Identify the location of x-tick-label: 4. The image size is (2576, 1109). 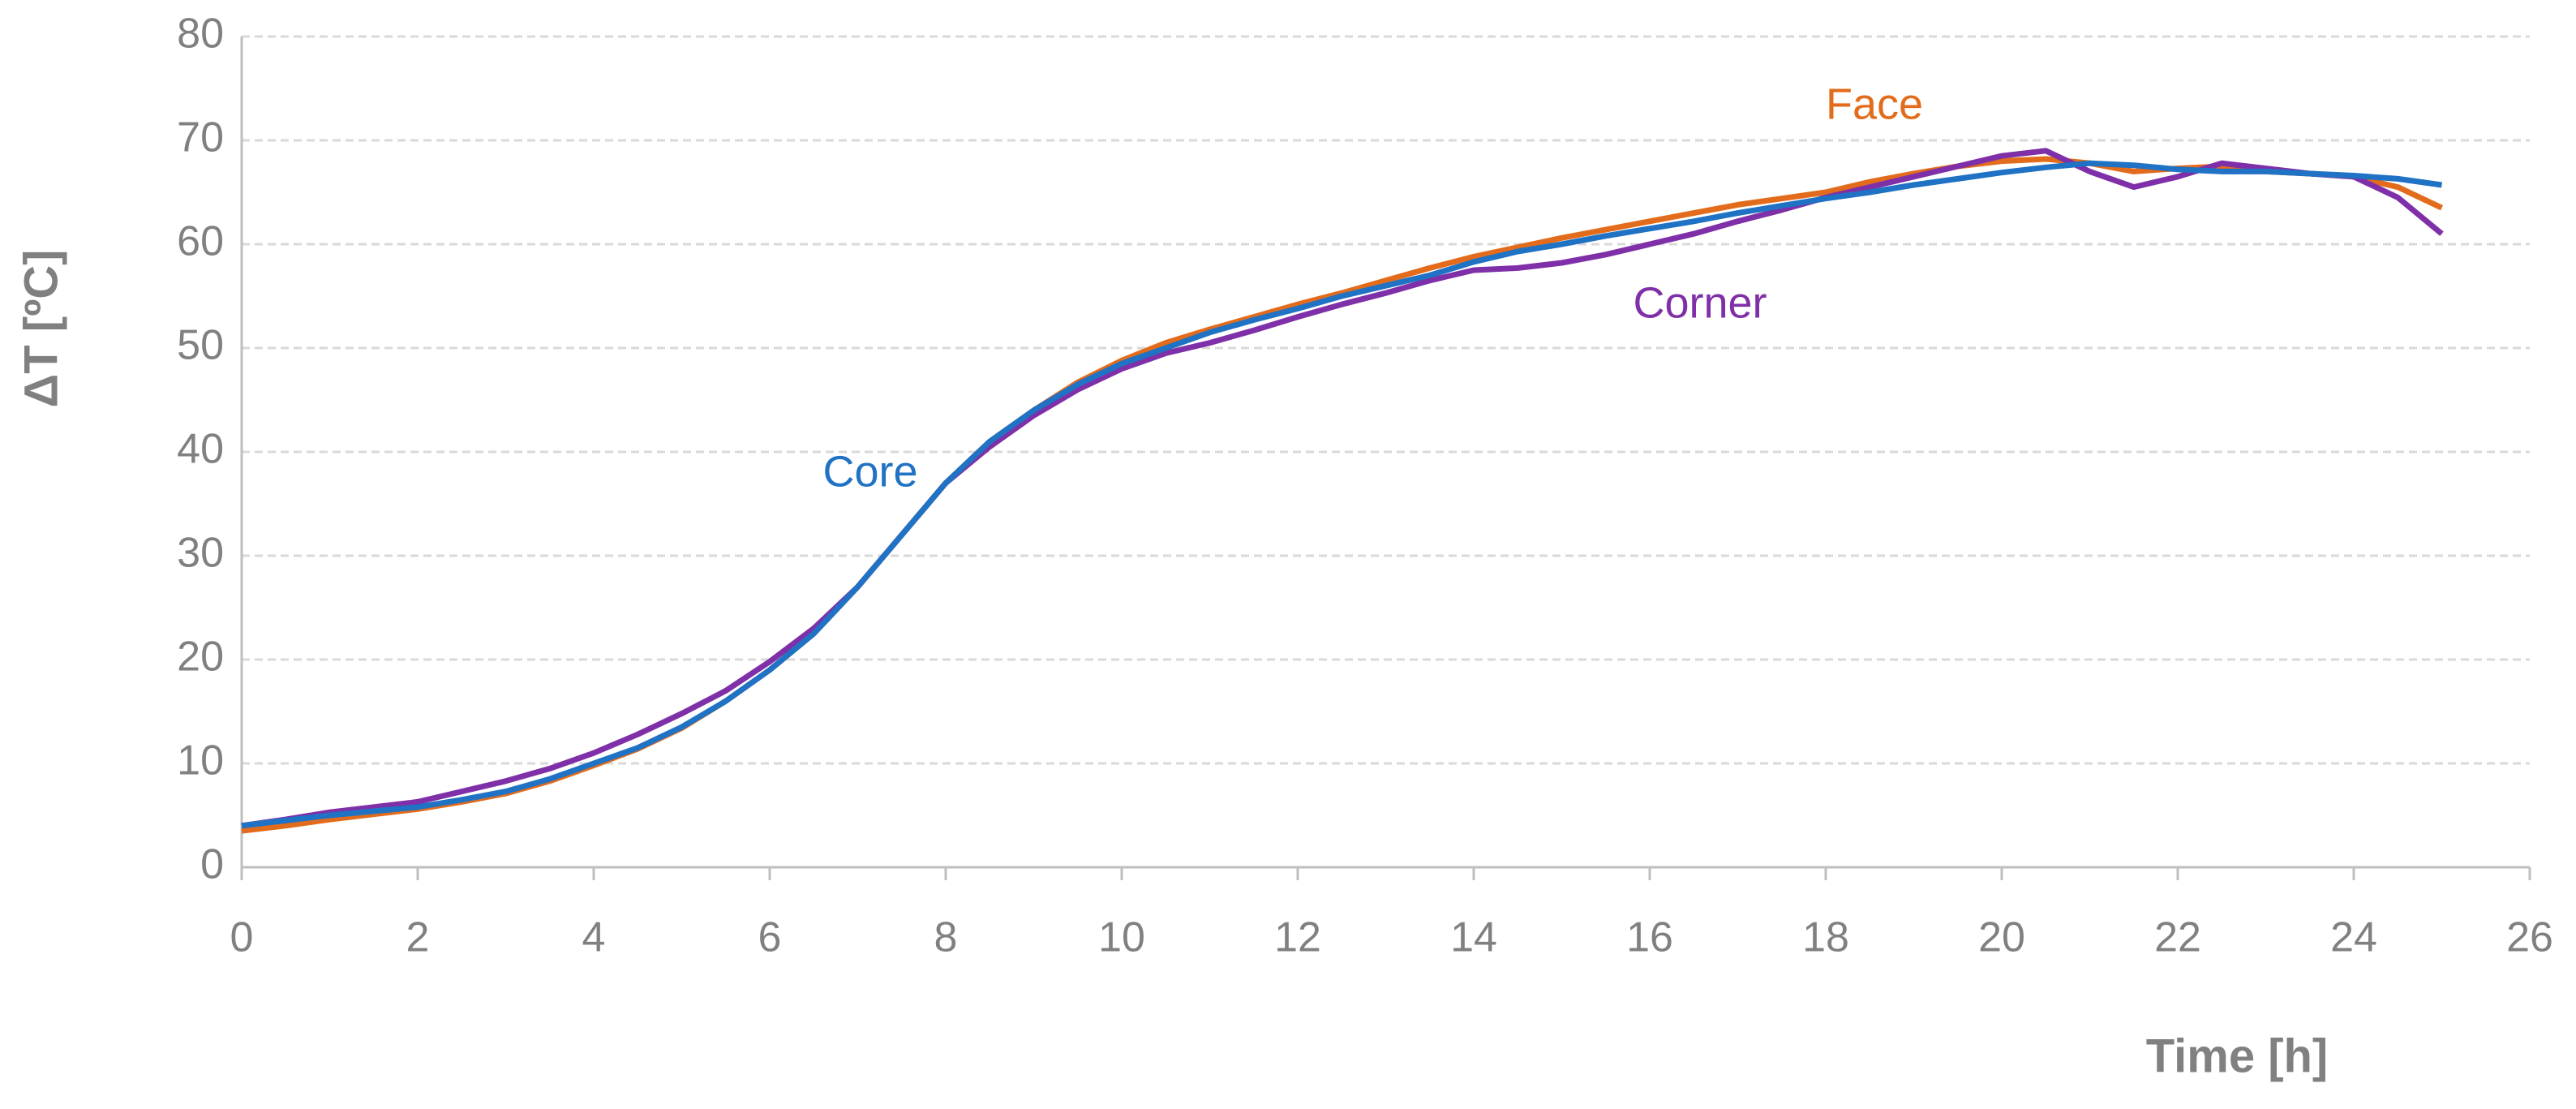
(594, 937).